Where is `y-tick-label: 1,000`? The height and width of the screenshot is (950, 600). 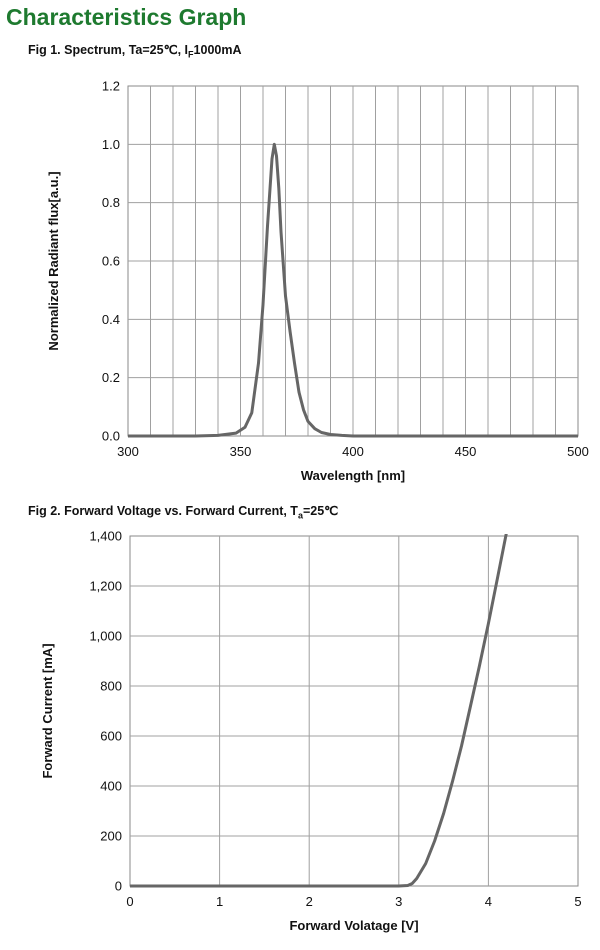 y-tick-label: 1,000 is located at coordinates (105, 636).